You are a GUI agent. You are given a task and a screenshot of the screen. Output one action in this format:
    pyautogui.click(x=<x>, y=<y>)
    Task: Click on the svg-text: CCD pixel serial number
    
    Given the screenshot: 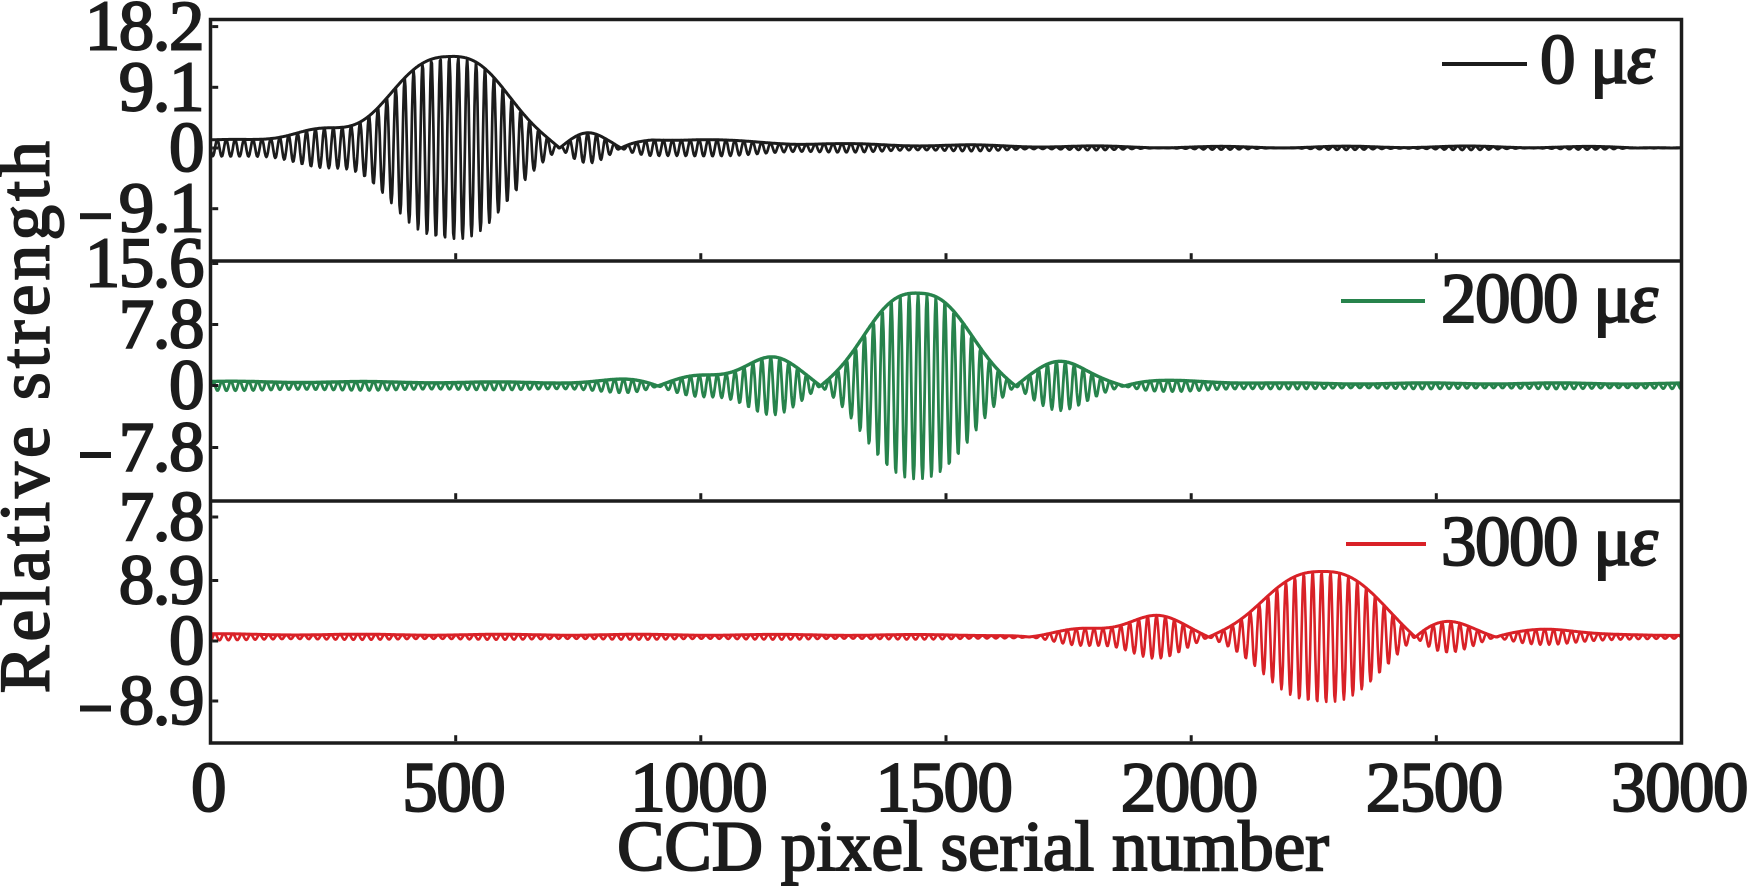 What is the action you would take?
    pyautogui.click(x=973, y=847)
    